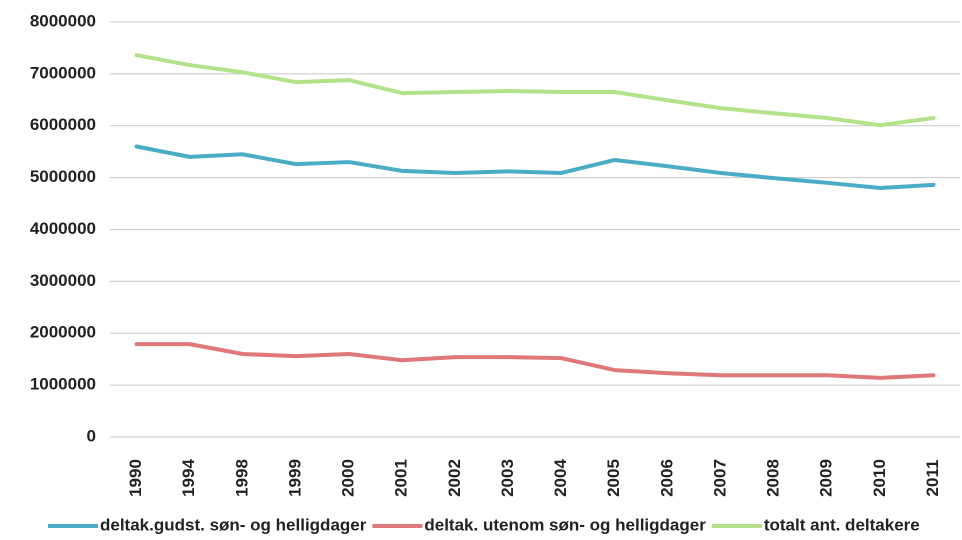 This screenshot has height=540, width=962. I want to click on legend-label: deltak. utenom søn- og helligdager, so click(565, 524).